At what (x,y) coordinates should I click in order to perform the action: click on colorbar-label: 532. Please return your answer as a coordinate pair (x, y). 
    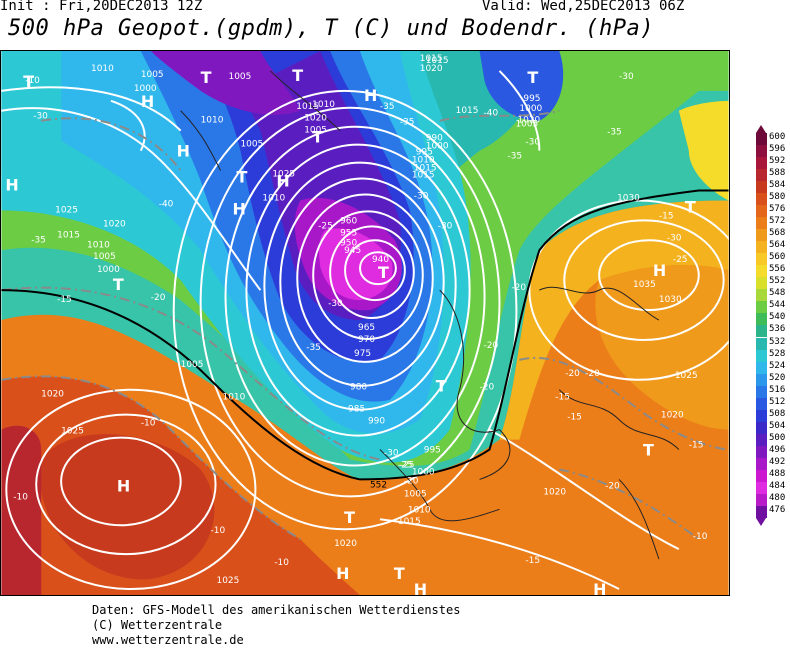
    Looking at the image, I should click on (777, 341).